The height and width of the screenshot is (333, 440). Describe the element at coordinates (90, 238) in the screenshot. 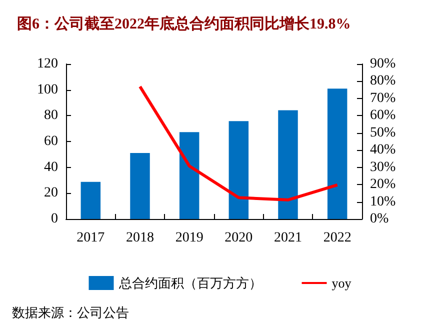

I see `x-tick-label: 2017` at that location.